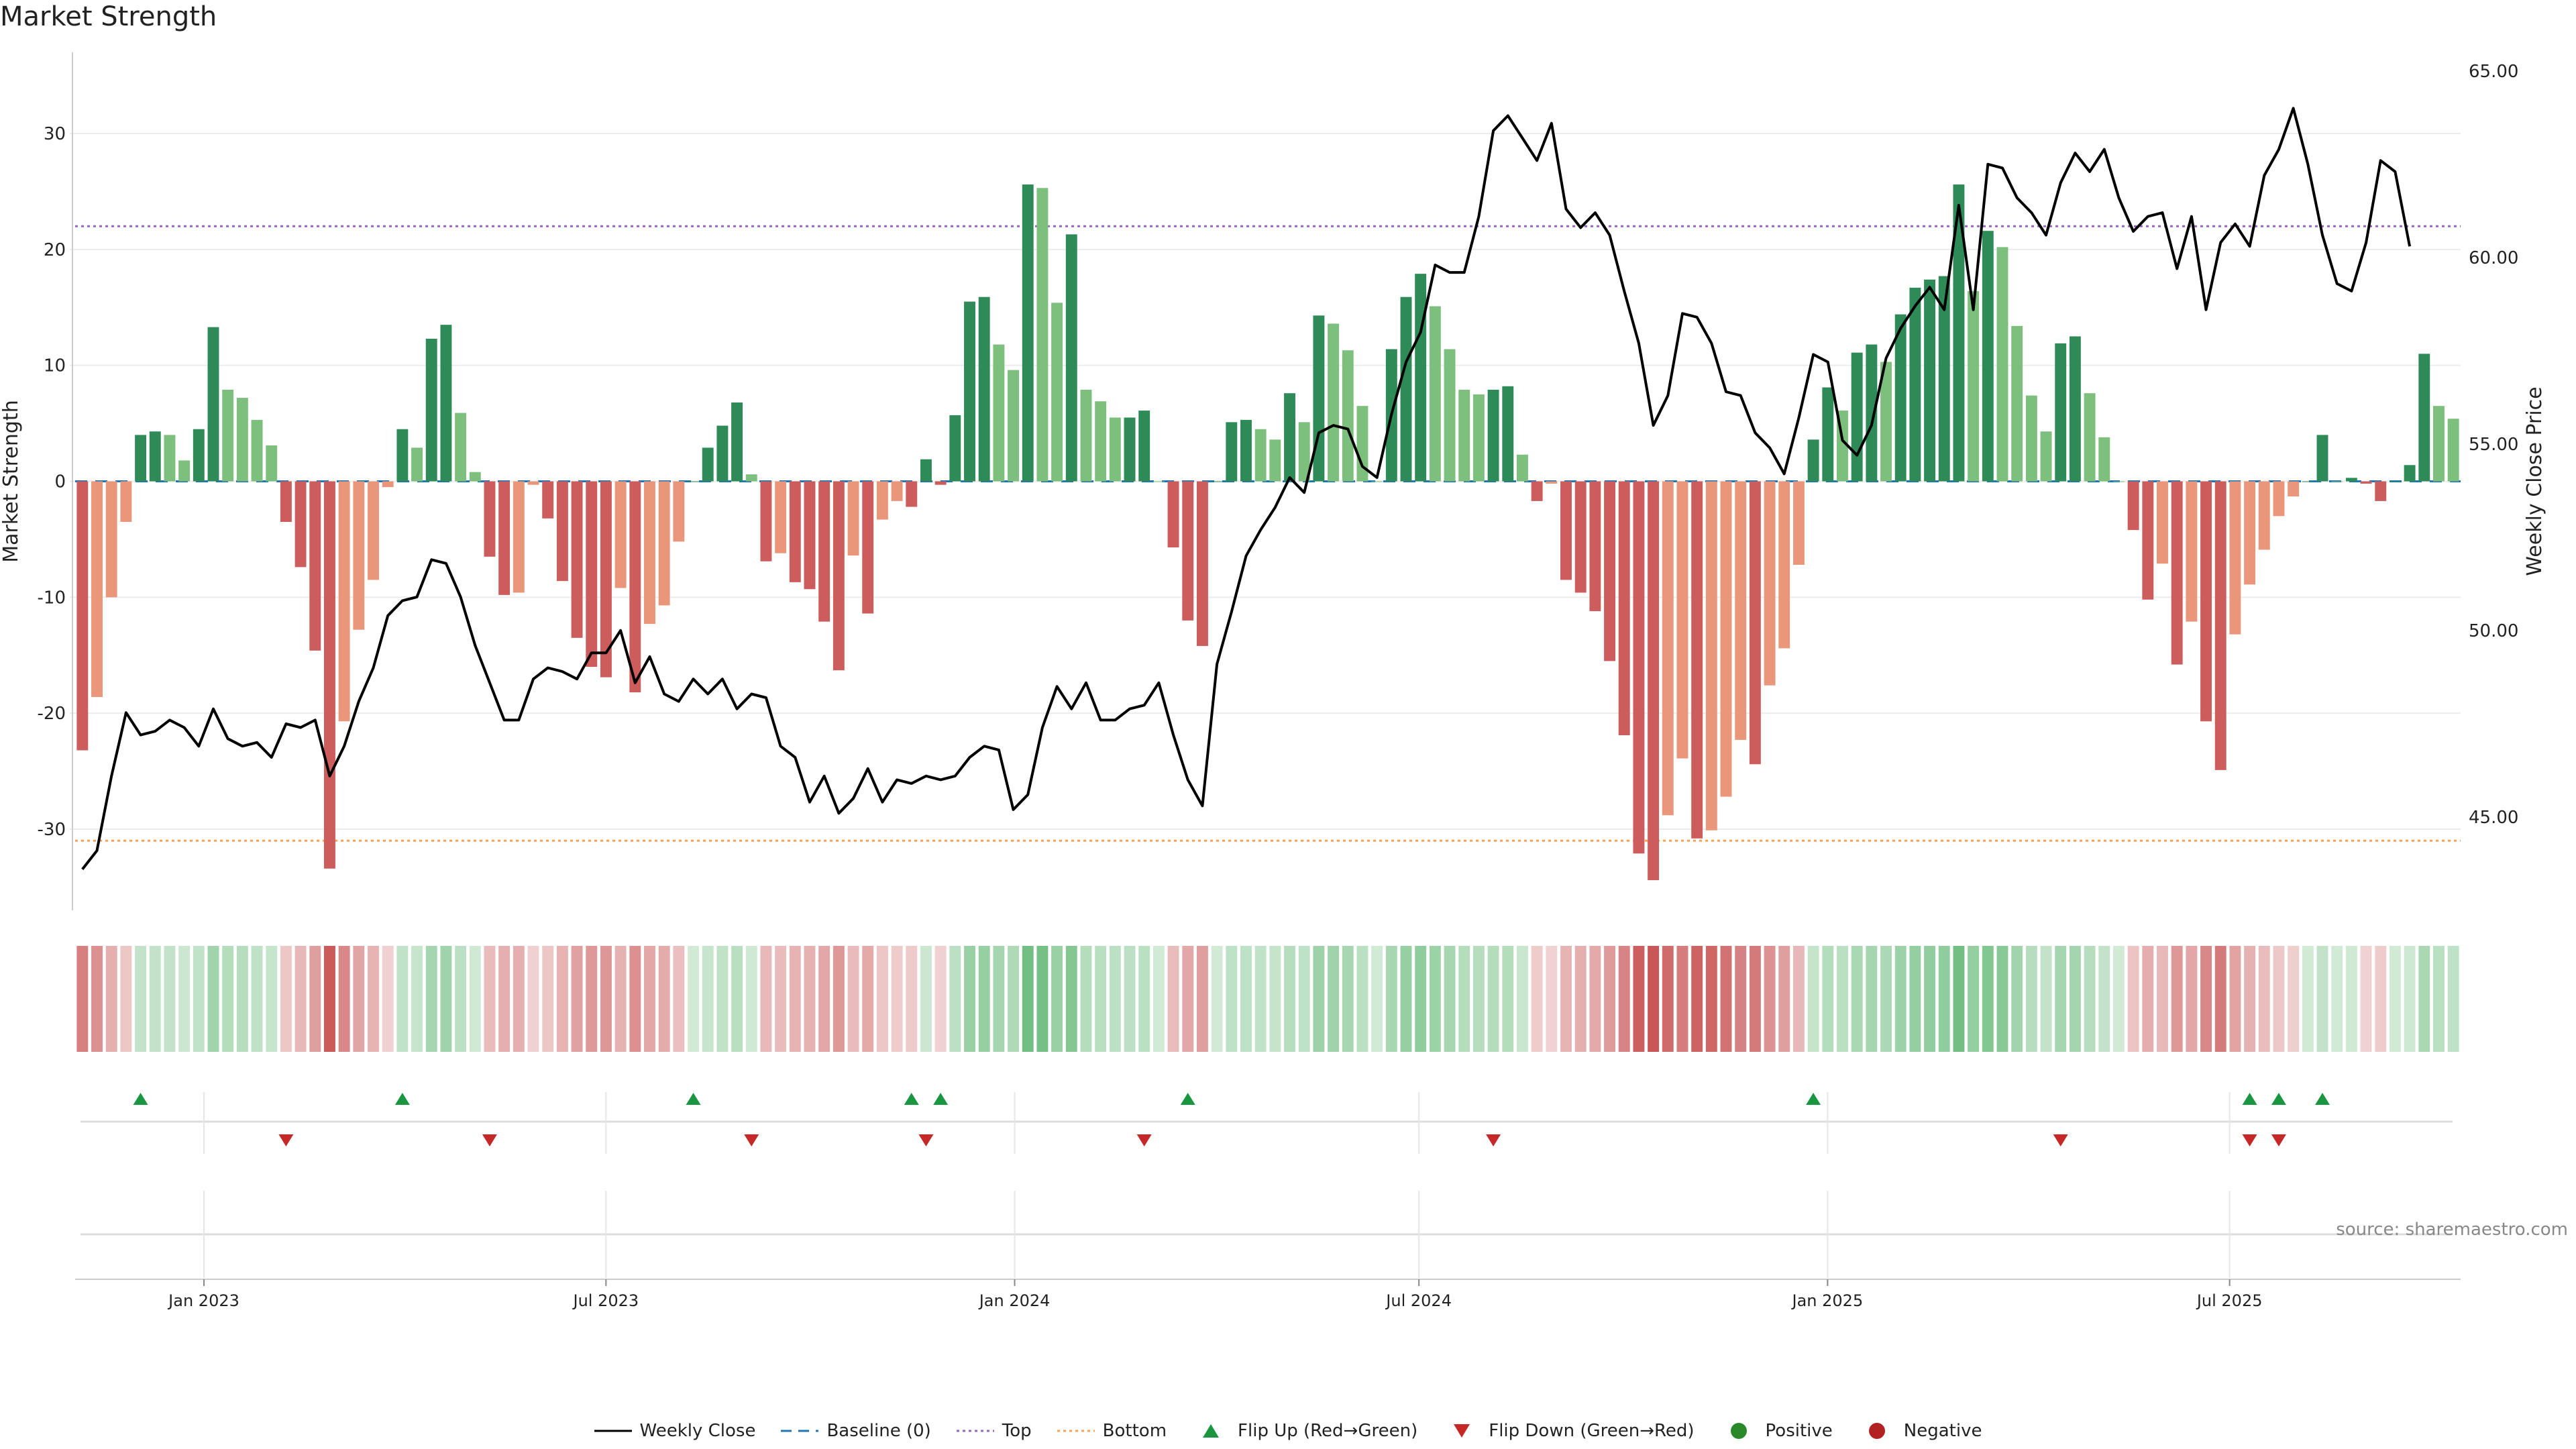 The width and height of the screenshot is (2576, 1449). Describe the element at coordinates (11, 481) in the screenshot. I see `left-axis-title: Market Strength` at that location.